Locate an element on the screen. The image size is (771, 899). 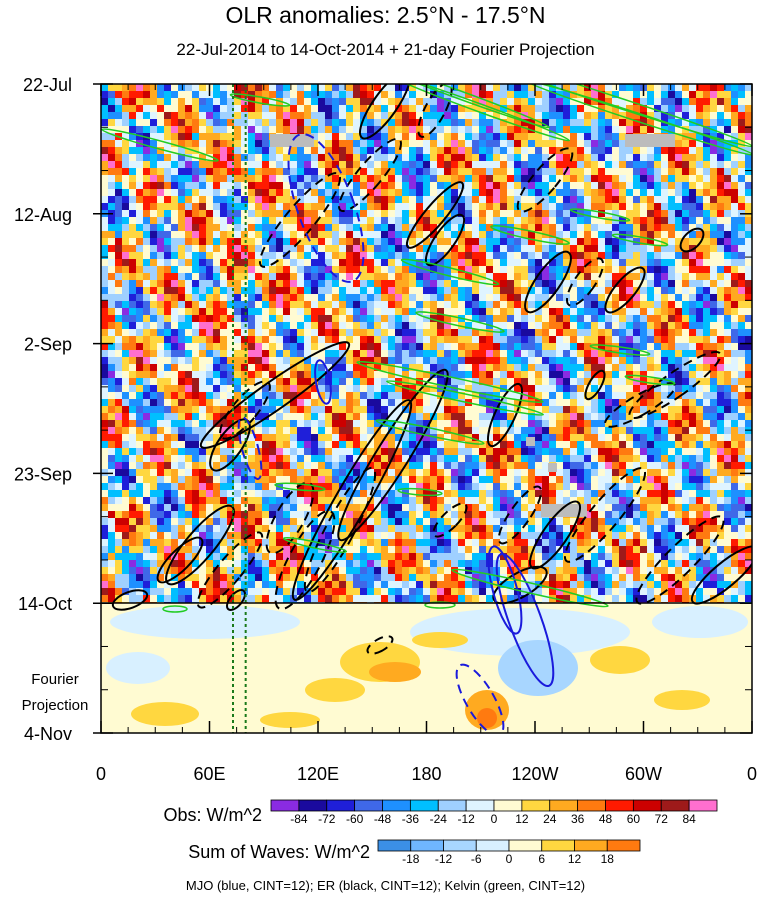
colorbar-level: -84 is located at coordinates (299, 819).